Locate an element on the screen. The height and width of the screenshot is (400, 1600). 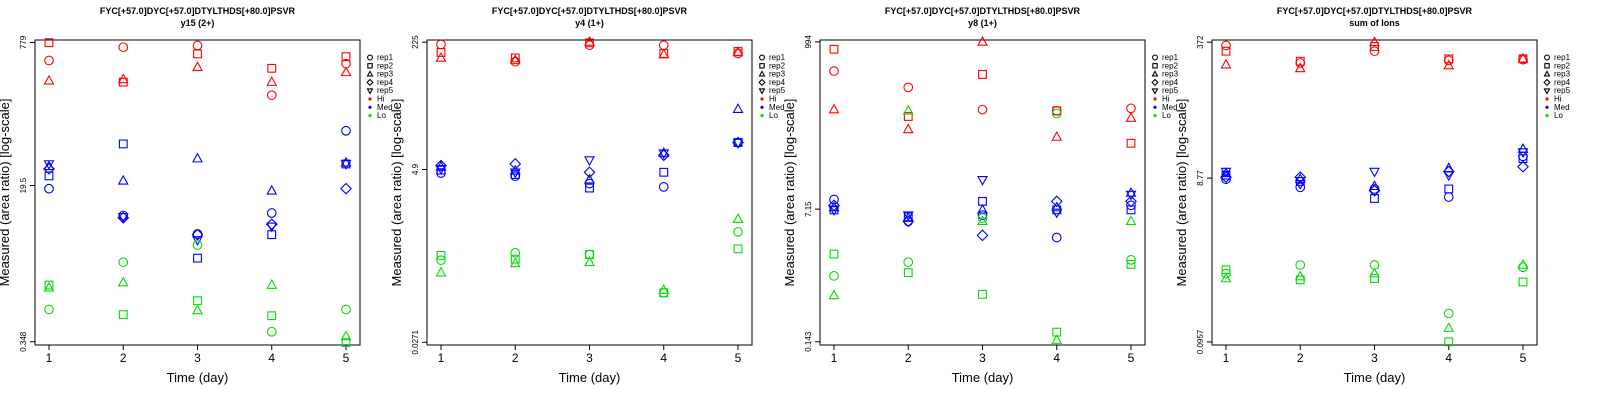
legend-label: Lo is located at coordinates (1558, 115).